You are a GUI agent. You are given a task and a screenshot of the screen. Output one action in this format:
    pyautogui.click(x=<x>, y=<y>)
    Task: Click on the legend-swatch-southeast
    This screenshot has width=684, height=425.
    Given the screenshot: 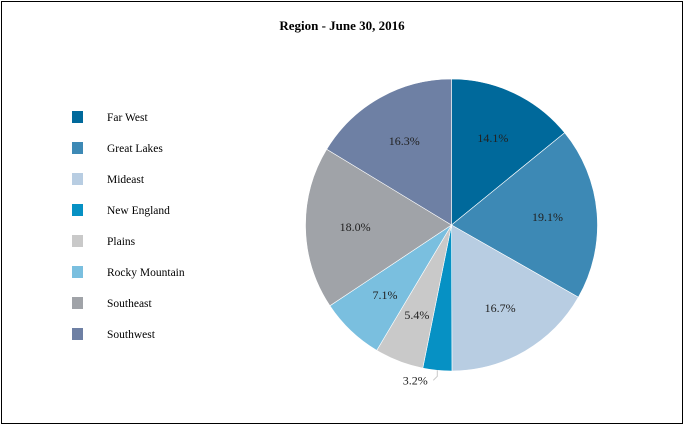 What is the action you would take?
    pyautogui.click(x=77, y=303)
    